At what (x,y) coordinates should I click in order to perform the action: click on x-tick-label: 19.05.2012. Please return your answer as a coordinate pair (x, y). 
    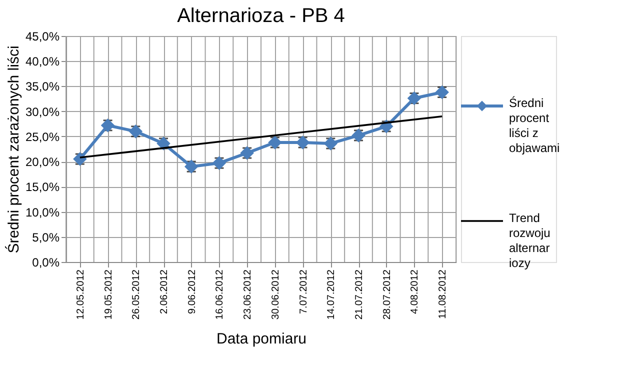
    Looking at the image, I should click on (108, 294).